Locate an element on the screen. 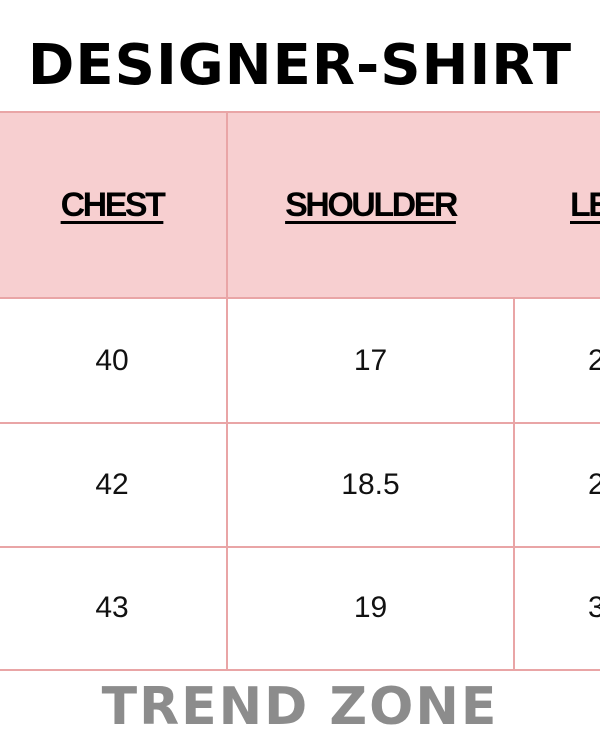 The height and width of the screenshot is (750, 600). cell-value: 17 is located at coordinates (370, 360).